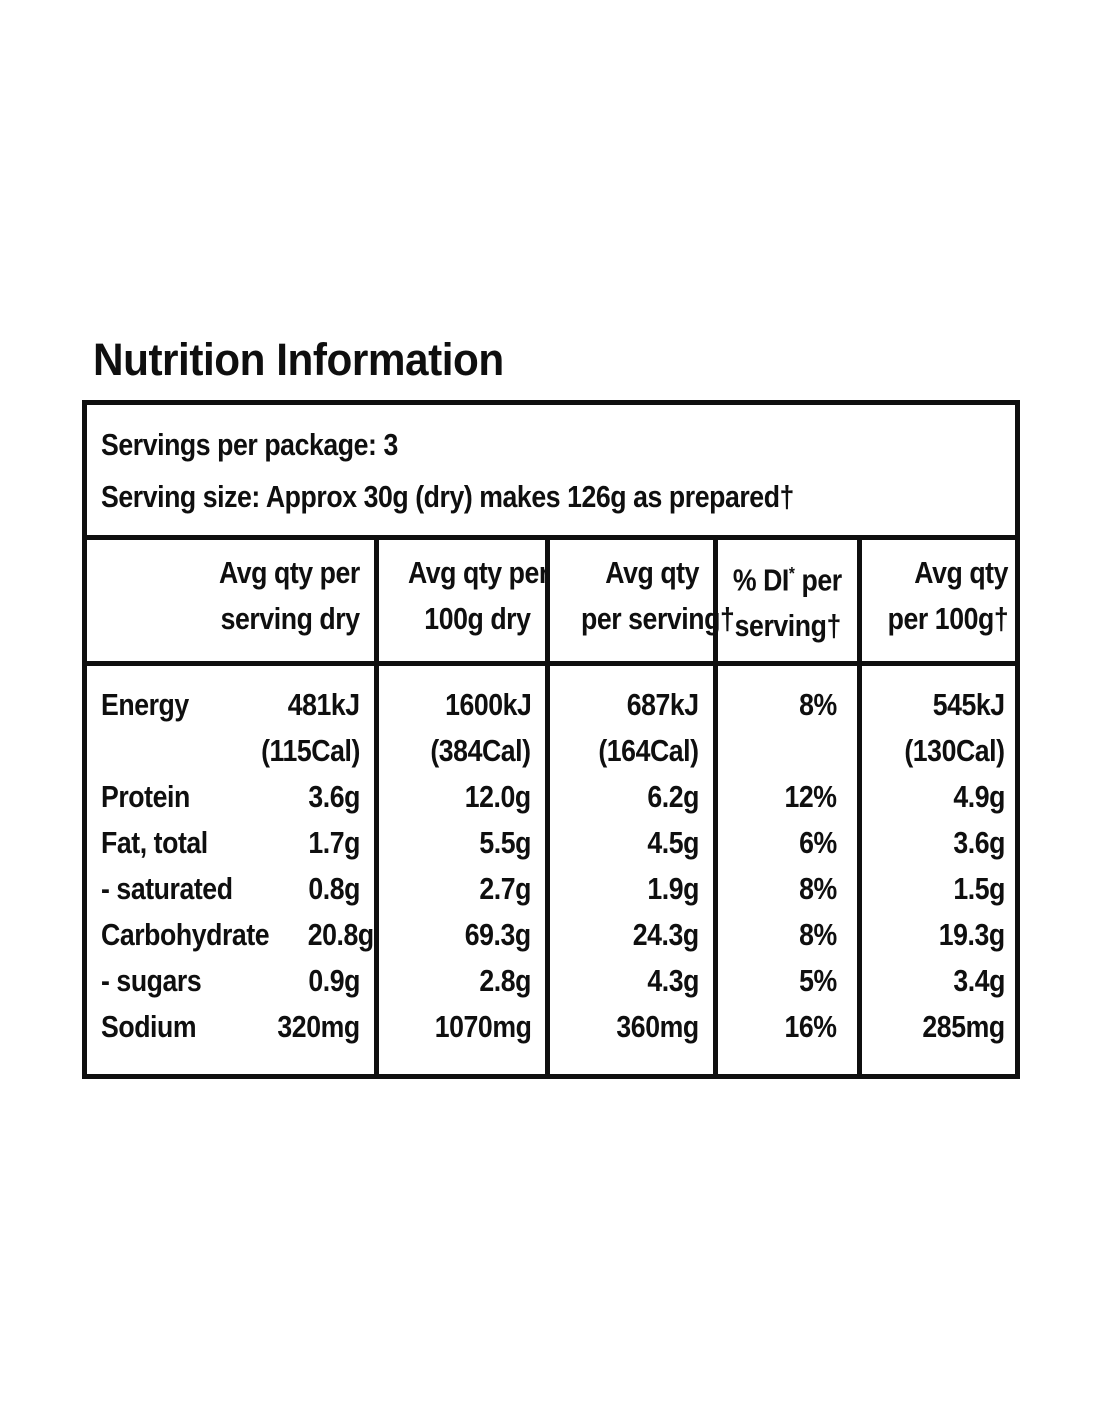 The width and height of the screenshot is (1100, 1422). I want to click on nutrient-label: Sodium, so click(149, 1027).